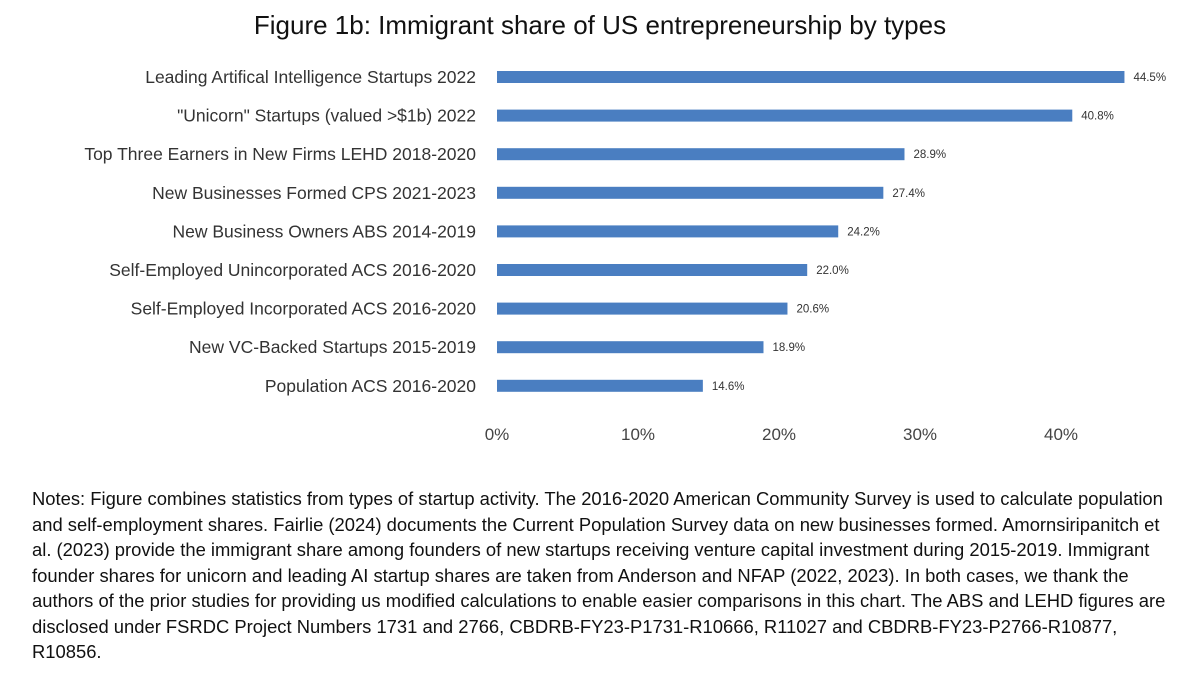 This screenshot has width=1200, height=697. Describe the element at coordinates (326, 116) in the screenshot. I see `category-label: "Unicorn" Startups (valued >$1b) 2022` at that location.